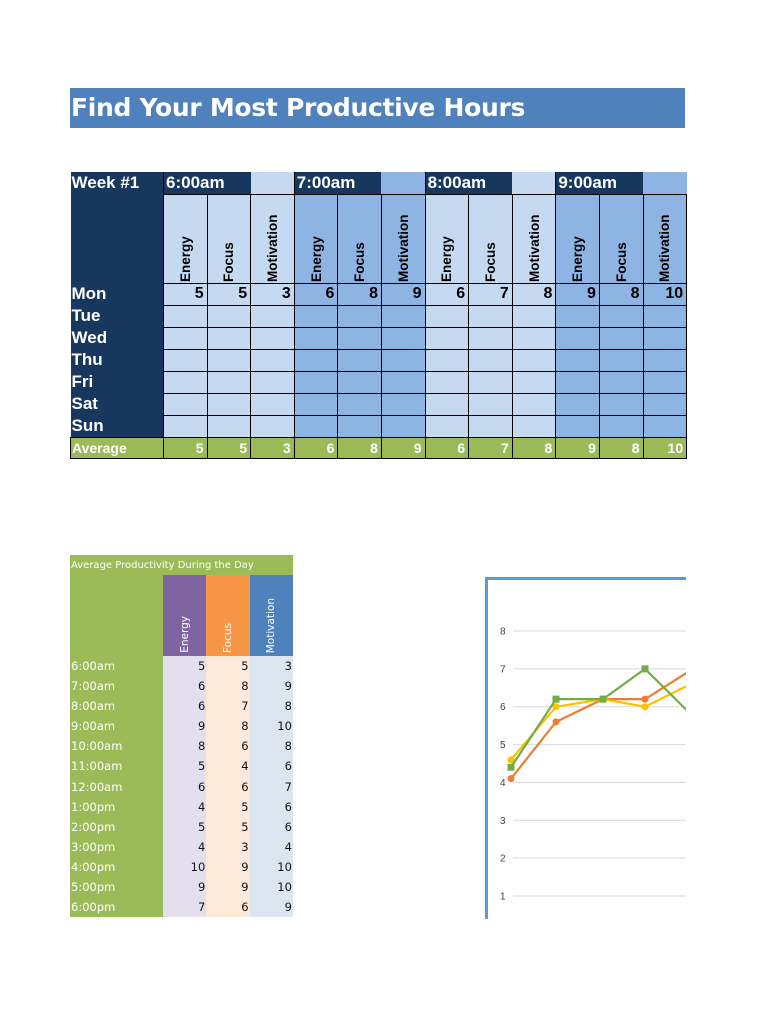 This screenshot has width=768, height=1024. What do you see at coordinates (228, 826) in the screenshot?
I see `focus-value: 5` at bounding box center [228, 826].